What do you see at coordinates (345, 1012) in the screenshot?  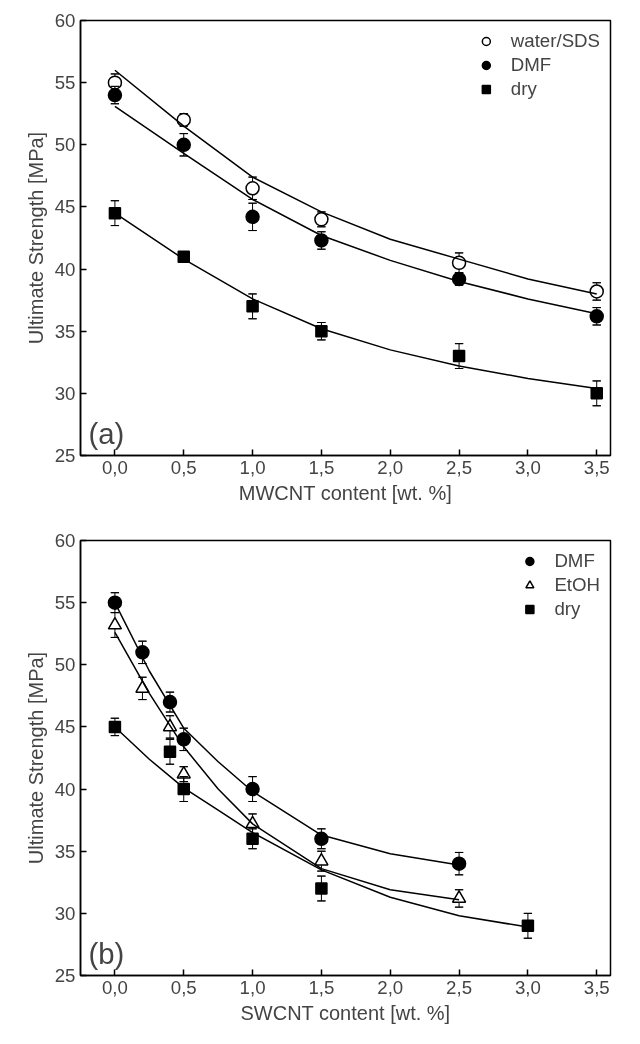 I see `x-axis-title: SWCNT content [wt. %]` at bounding box center [345, 1012].